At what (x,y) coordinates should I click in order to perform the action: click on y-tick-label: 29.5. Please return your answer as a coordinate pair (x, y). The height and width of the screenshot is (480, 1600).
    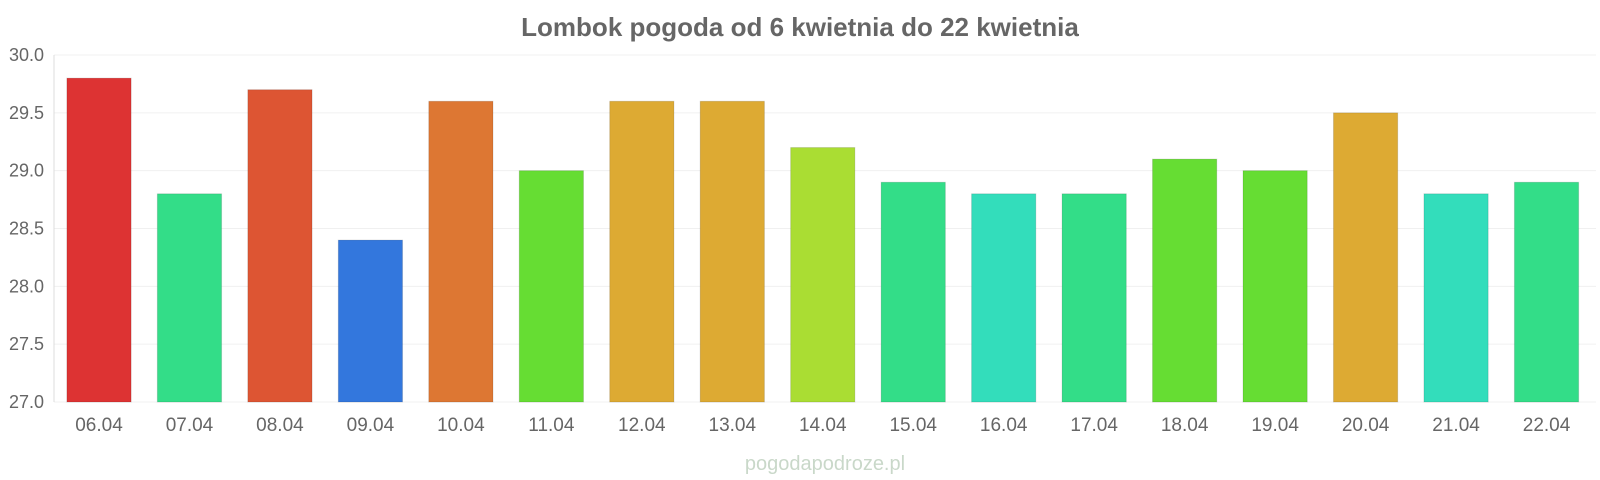
    Looking at the image, I should click on (26, 113).